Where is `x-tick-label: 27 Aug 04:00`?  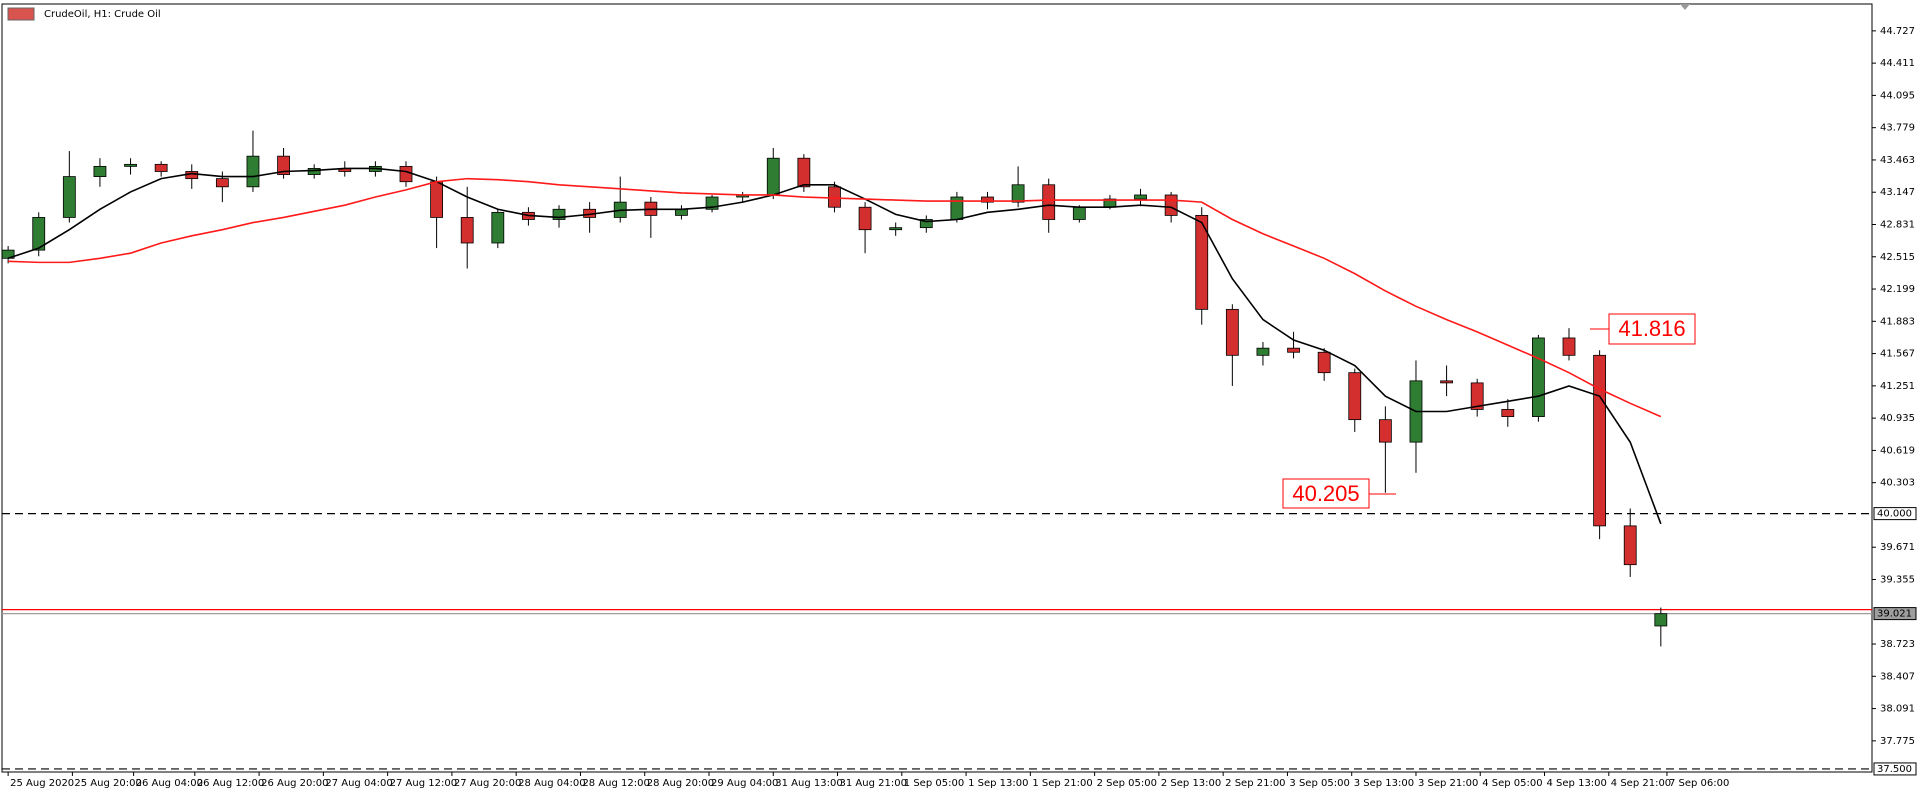 x-tick-label: 27 Aug 04:00 is located at coordinates (358, 783).